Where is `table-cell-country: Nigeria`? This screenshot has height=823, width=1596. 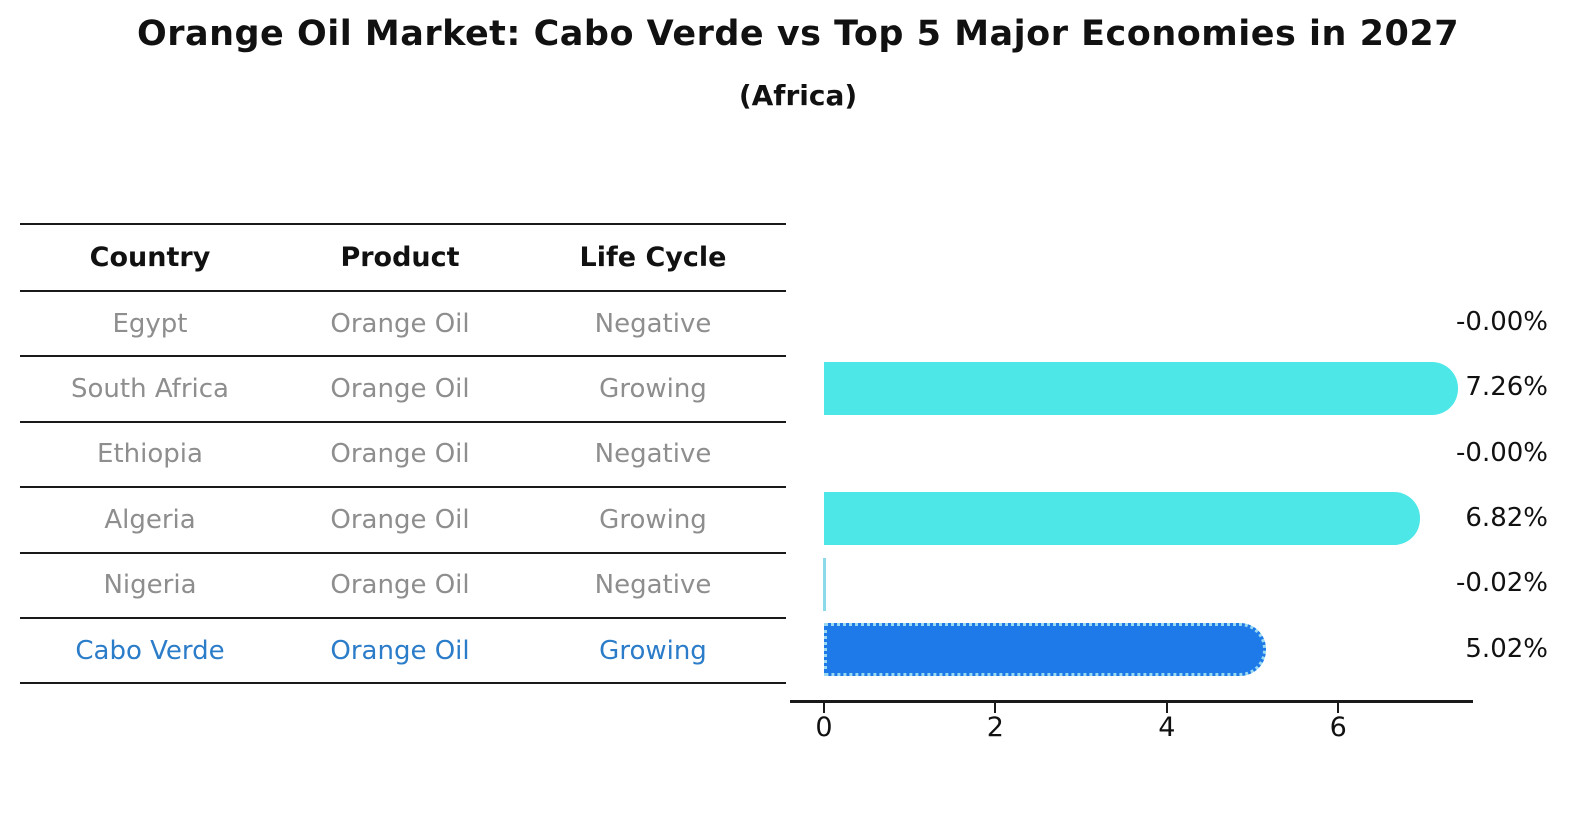 table-cell-country: Nigeria is located at coordinates (150, 585).